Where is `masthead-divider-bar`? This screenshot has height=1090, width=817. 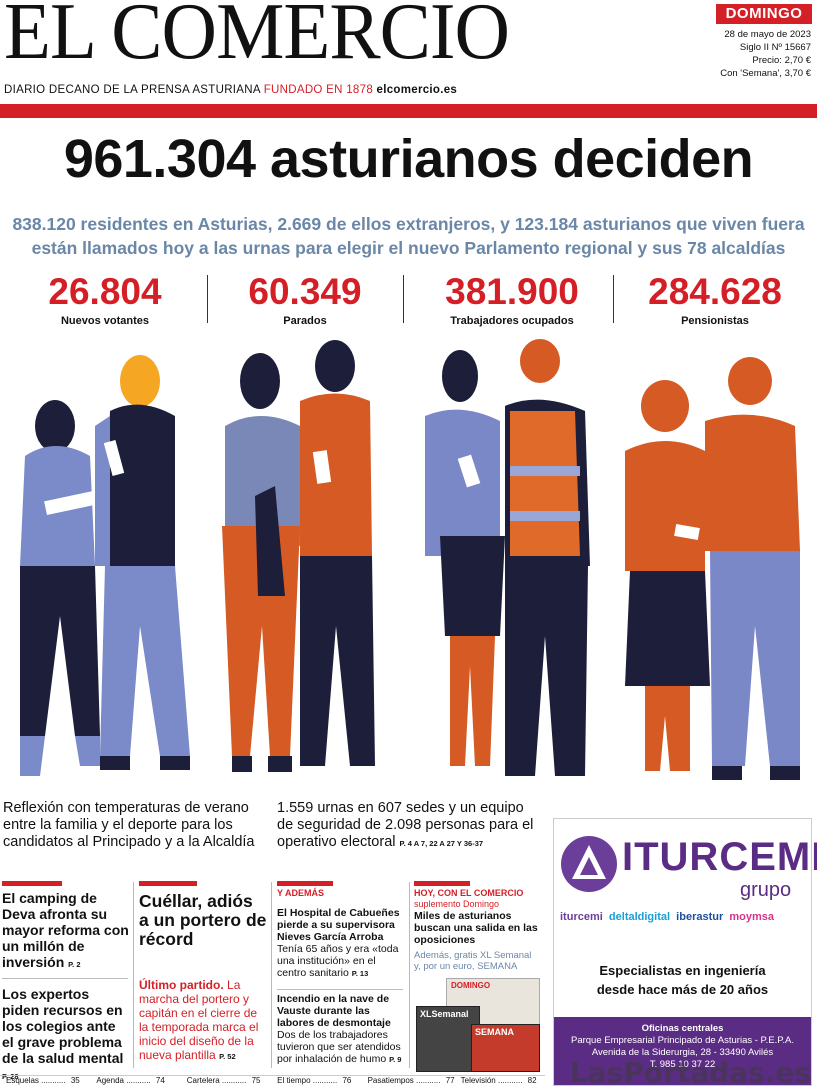
masthead-divider-bar is located at coordinates (408, 111).